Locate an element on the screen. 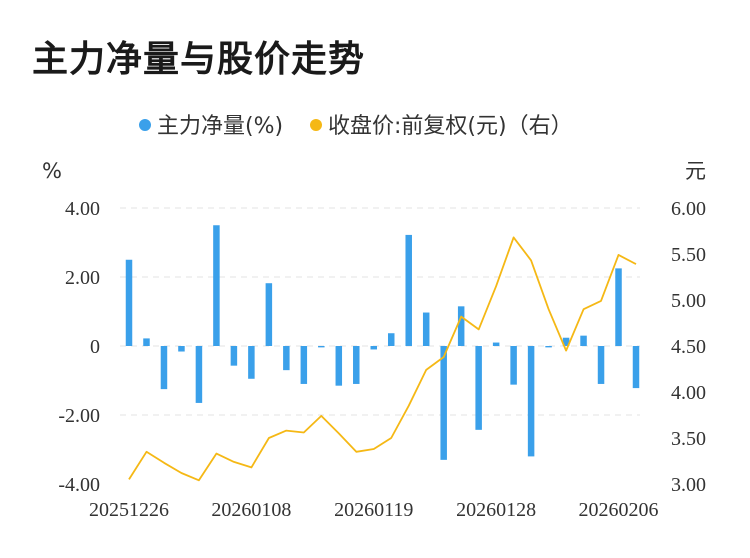 The image size is (750, 558). chart-title: 主力净量与股价走势 is located at coordinates (199, 59).